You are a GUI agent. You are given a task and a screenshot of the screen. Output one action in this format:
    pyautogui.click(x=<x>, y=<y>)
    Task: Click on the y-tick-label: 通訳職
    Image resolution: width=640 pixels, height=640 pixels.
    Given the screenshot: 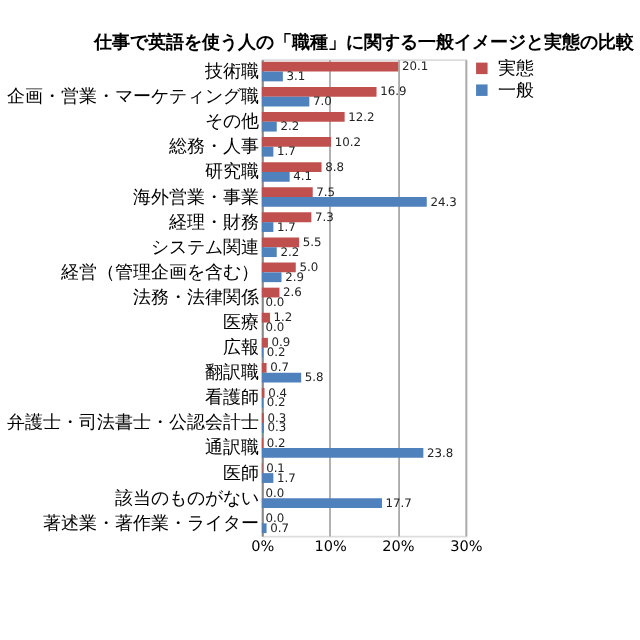 What is the action you would take?
    pyautogui.click(x=232, y=448)
    